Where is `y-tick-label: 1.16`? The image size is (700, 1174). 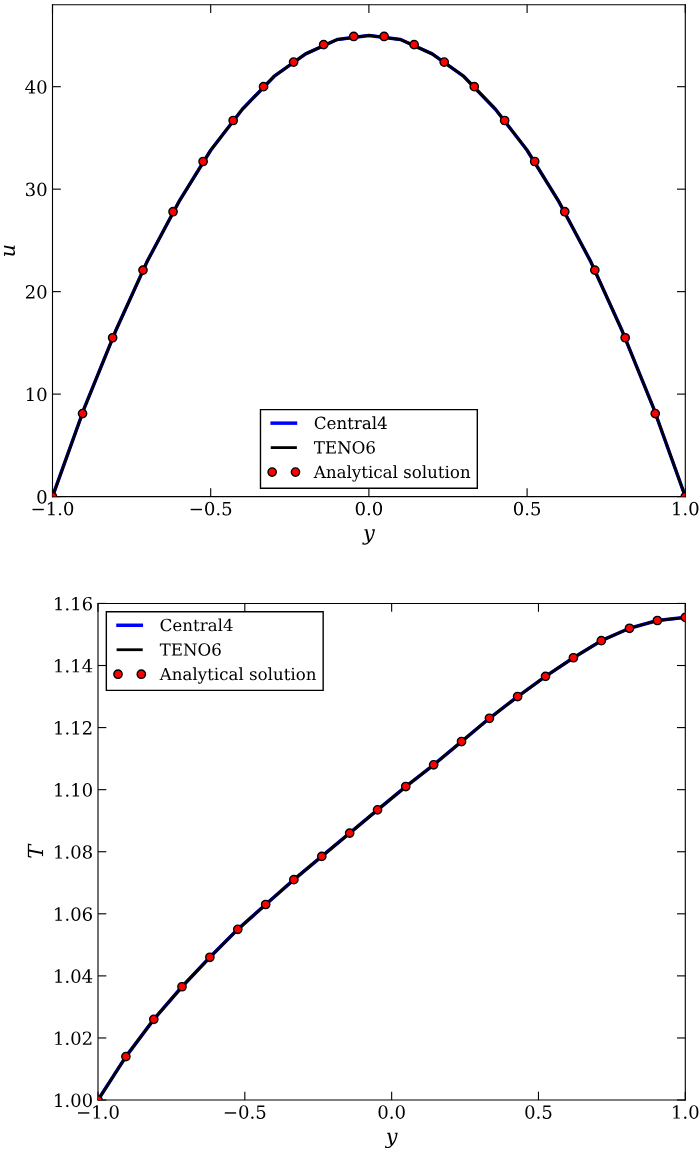
y-tick-label: 1.16 is located at coordinates (73, 603).